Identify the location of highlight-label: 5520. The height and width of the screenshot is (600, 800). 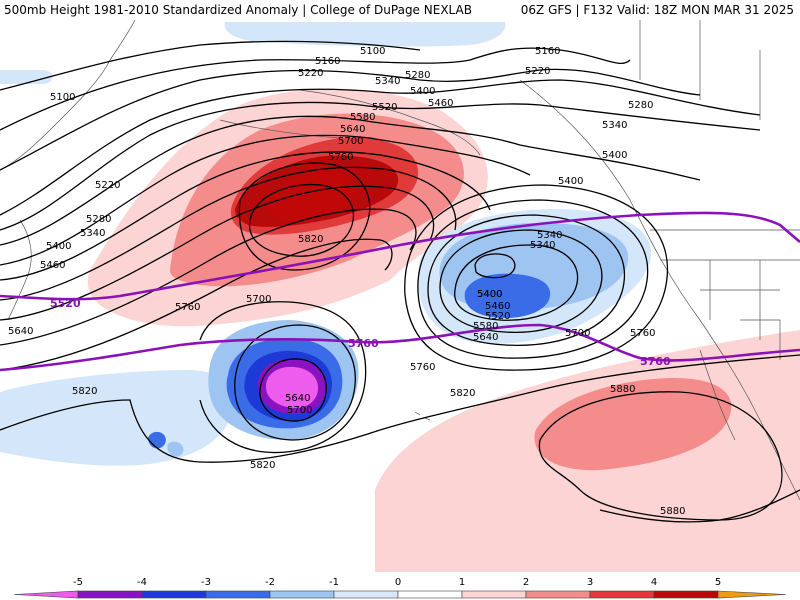
(65, 303).